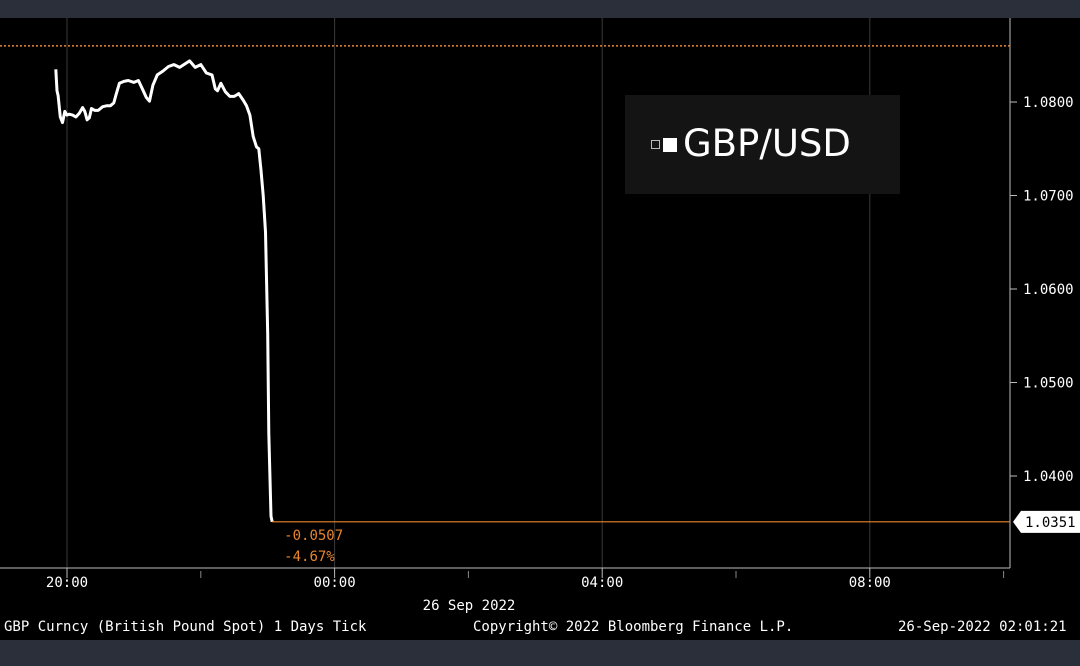 The width and height of the screenshot is (1080, 666). I want to click on x-tick-label: 04:00, so click(602, 583).